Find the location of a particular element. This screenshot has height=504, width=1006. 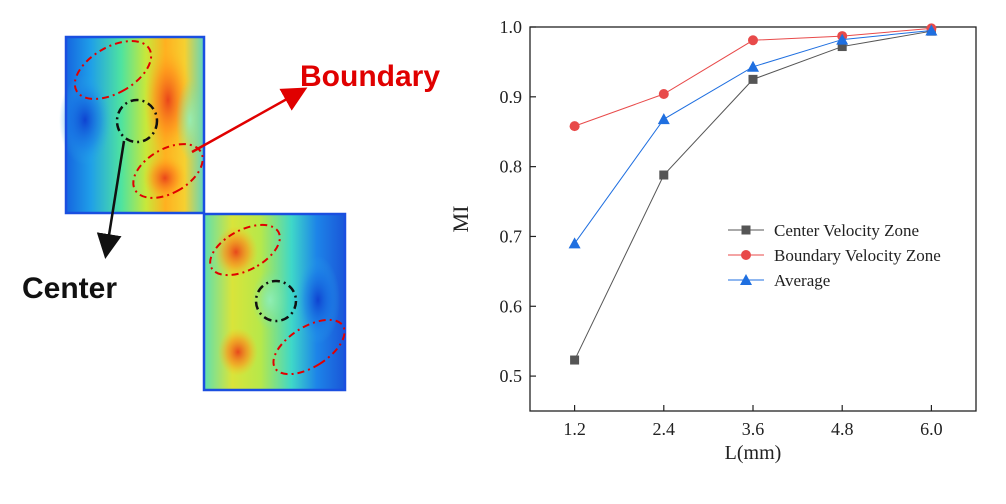

x-tick-label: 1.2 is located at coordinates (574, 429).